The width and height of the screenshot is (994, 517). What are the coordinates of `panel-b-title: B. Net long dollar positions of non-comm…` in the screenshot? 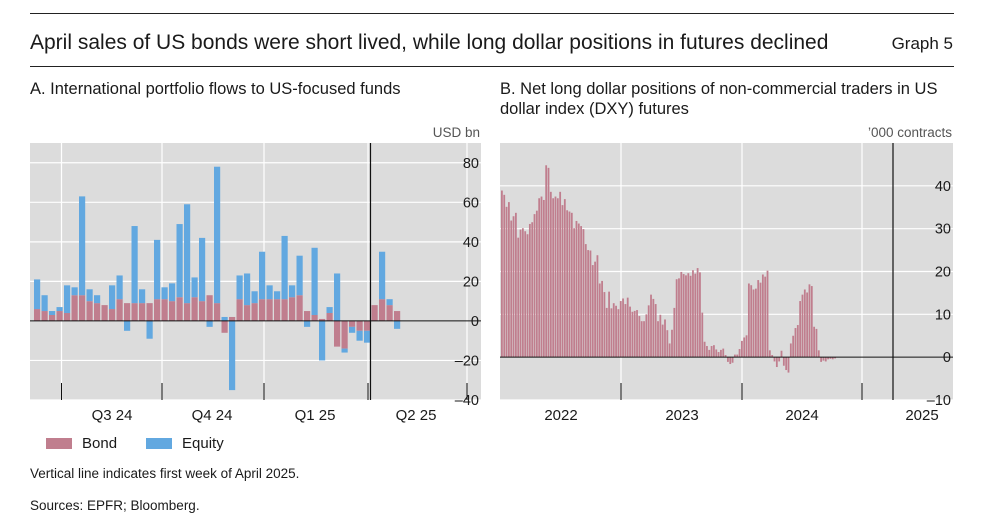 It's located at (719, 99).